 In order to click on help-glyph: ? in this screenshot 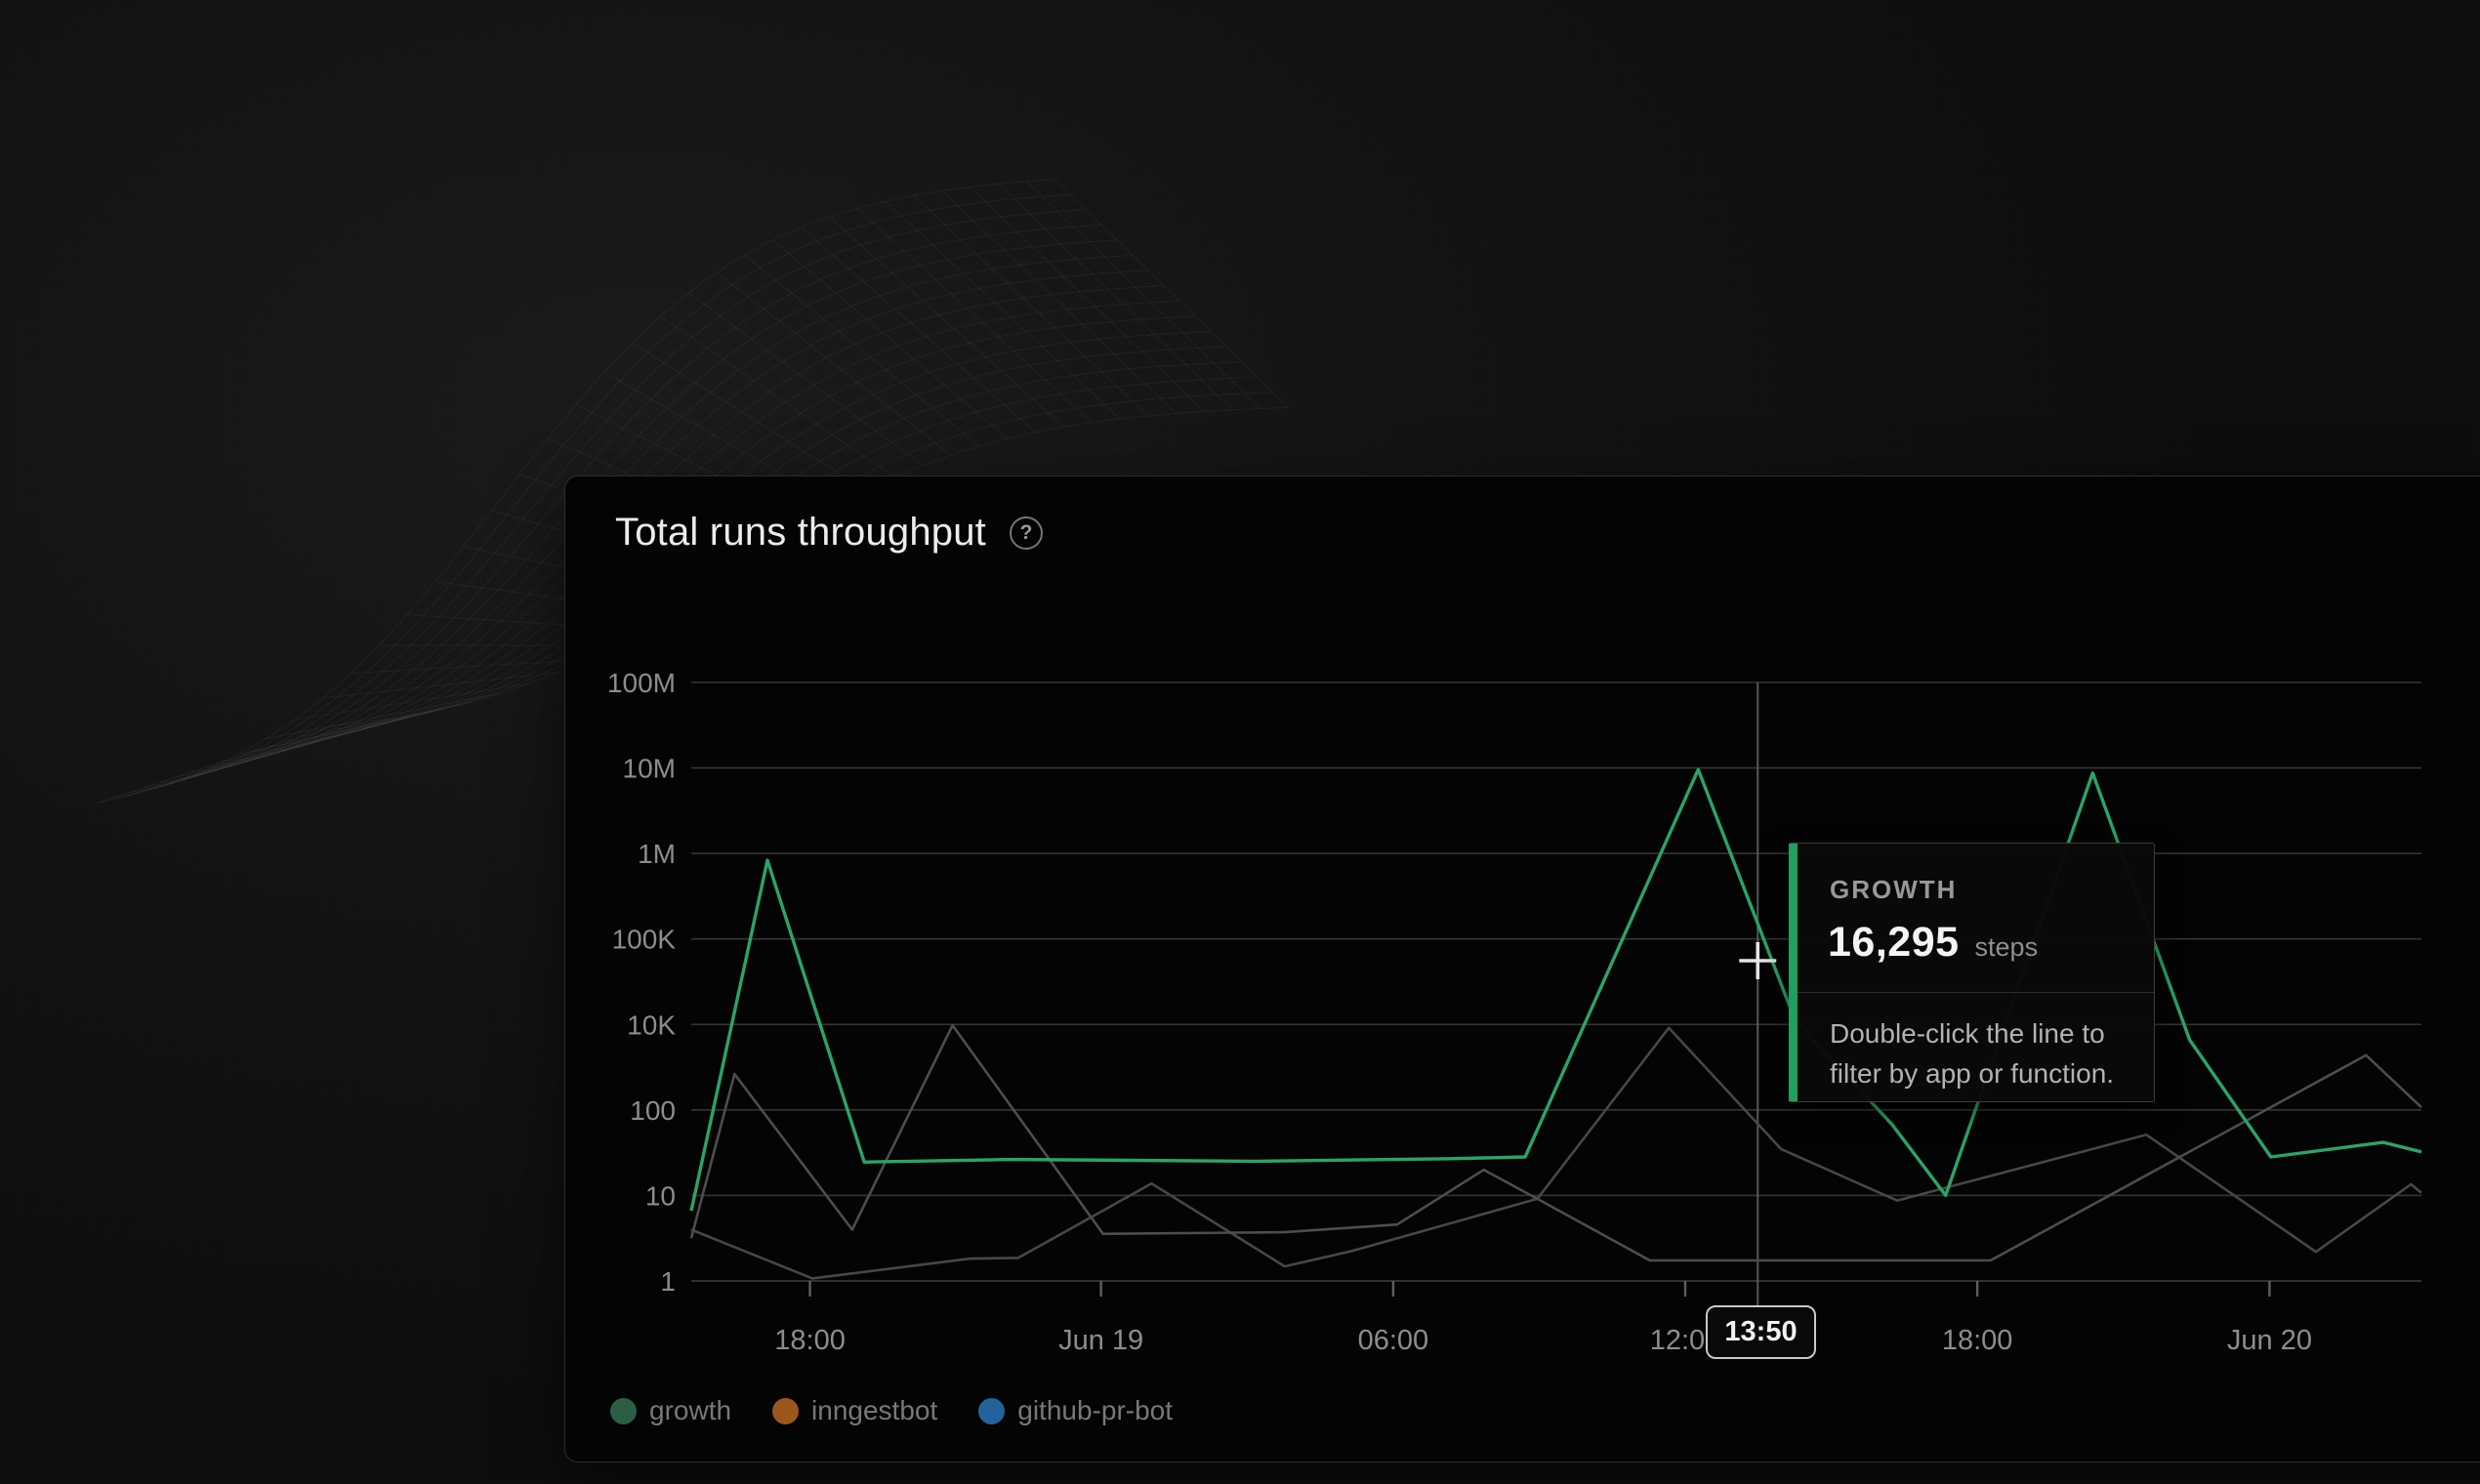, I will do `click(1026, 532)`.